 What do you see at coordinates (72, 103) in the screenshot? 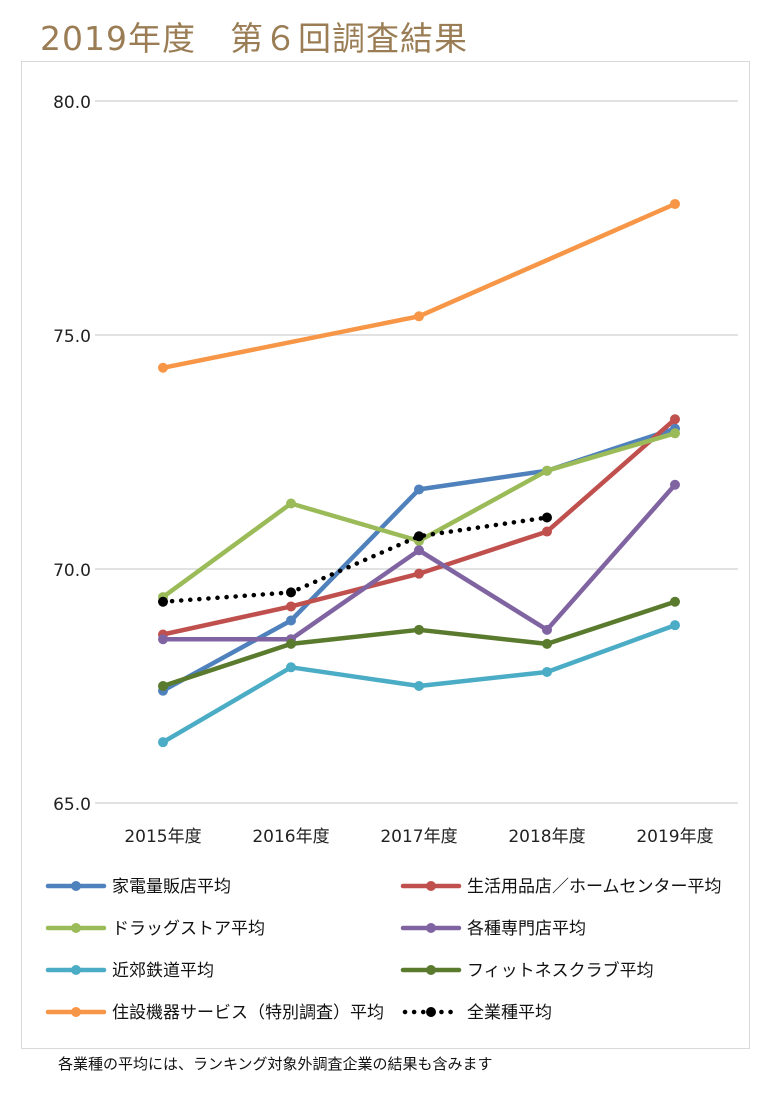
I see `y-tick-label: 80.0` at bounding box center [72, 103].